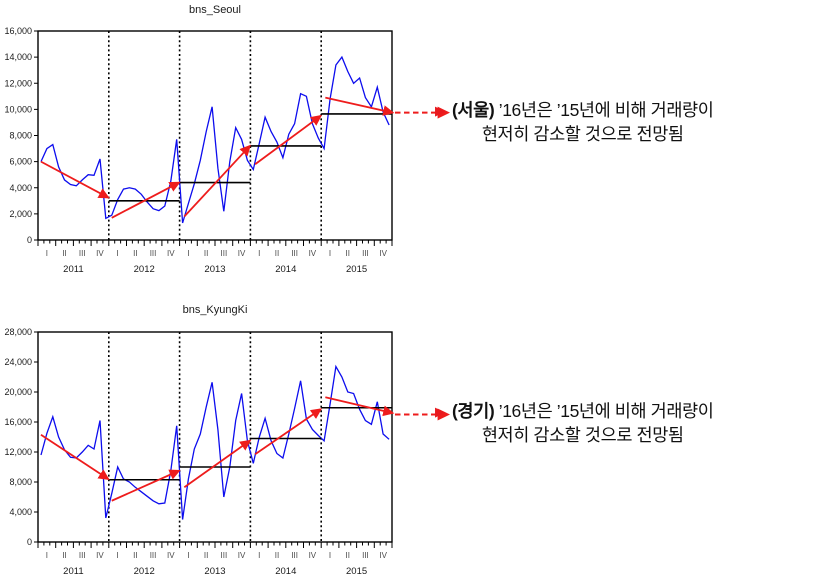 Image resolution: width=827 pixels, height=583 pixels. I want to click on region-label: (경기), so click(473, 411).